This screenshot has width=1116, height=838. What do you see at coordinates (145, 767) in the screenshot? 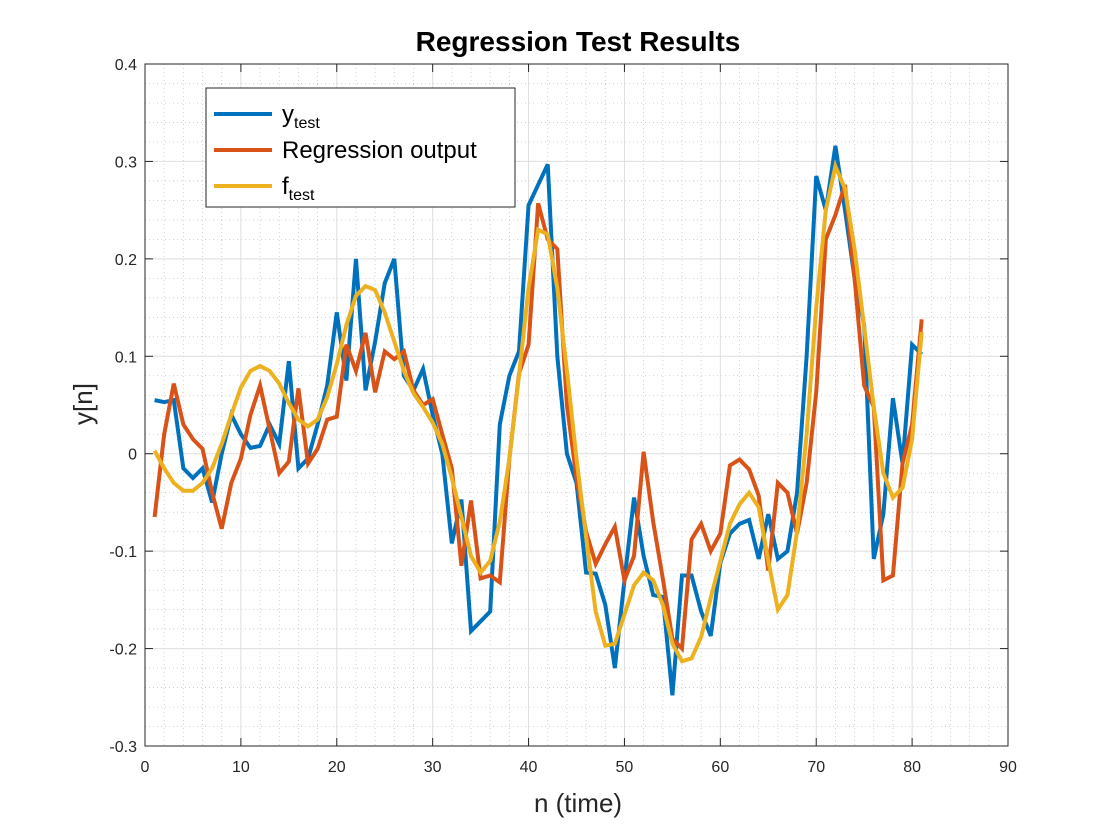
I see `x-tick-label: 0` at bounding box center [145, 767].